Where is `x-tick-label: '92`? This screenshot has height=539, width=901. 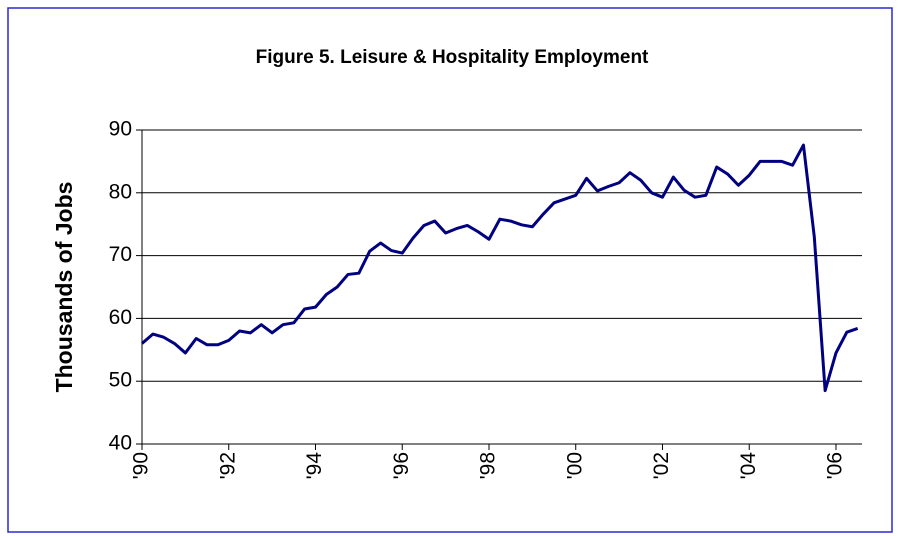 x-tick-label: '92 is located at coordinates (227, 465).